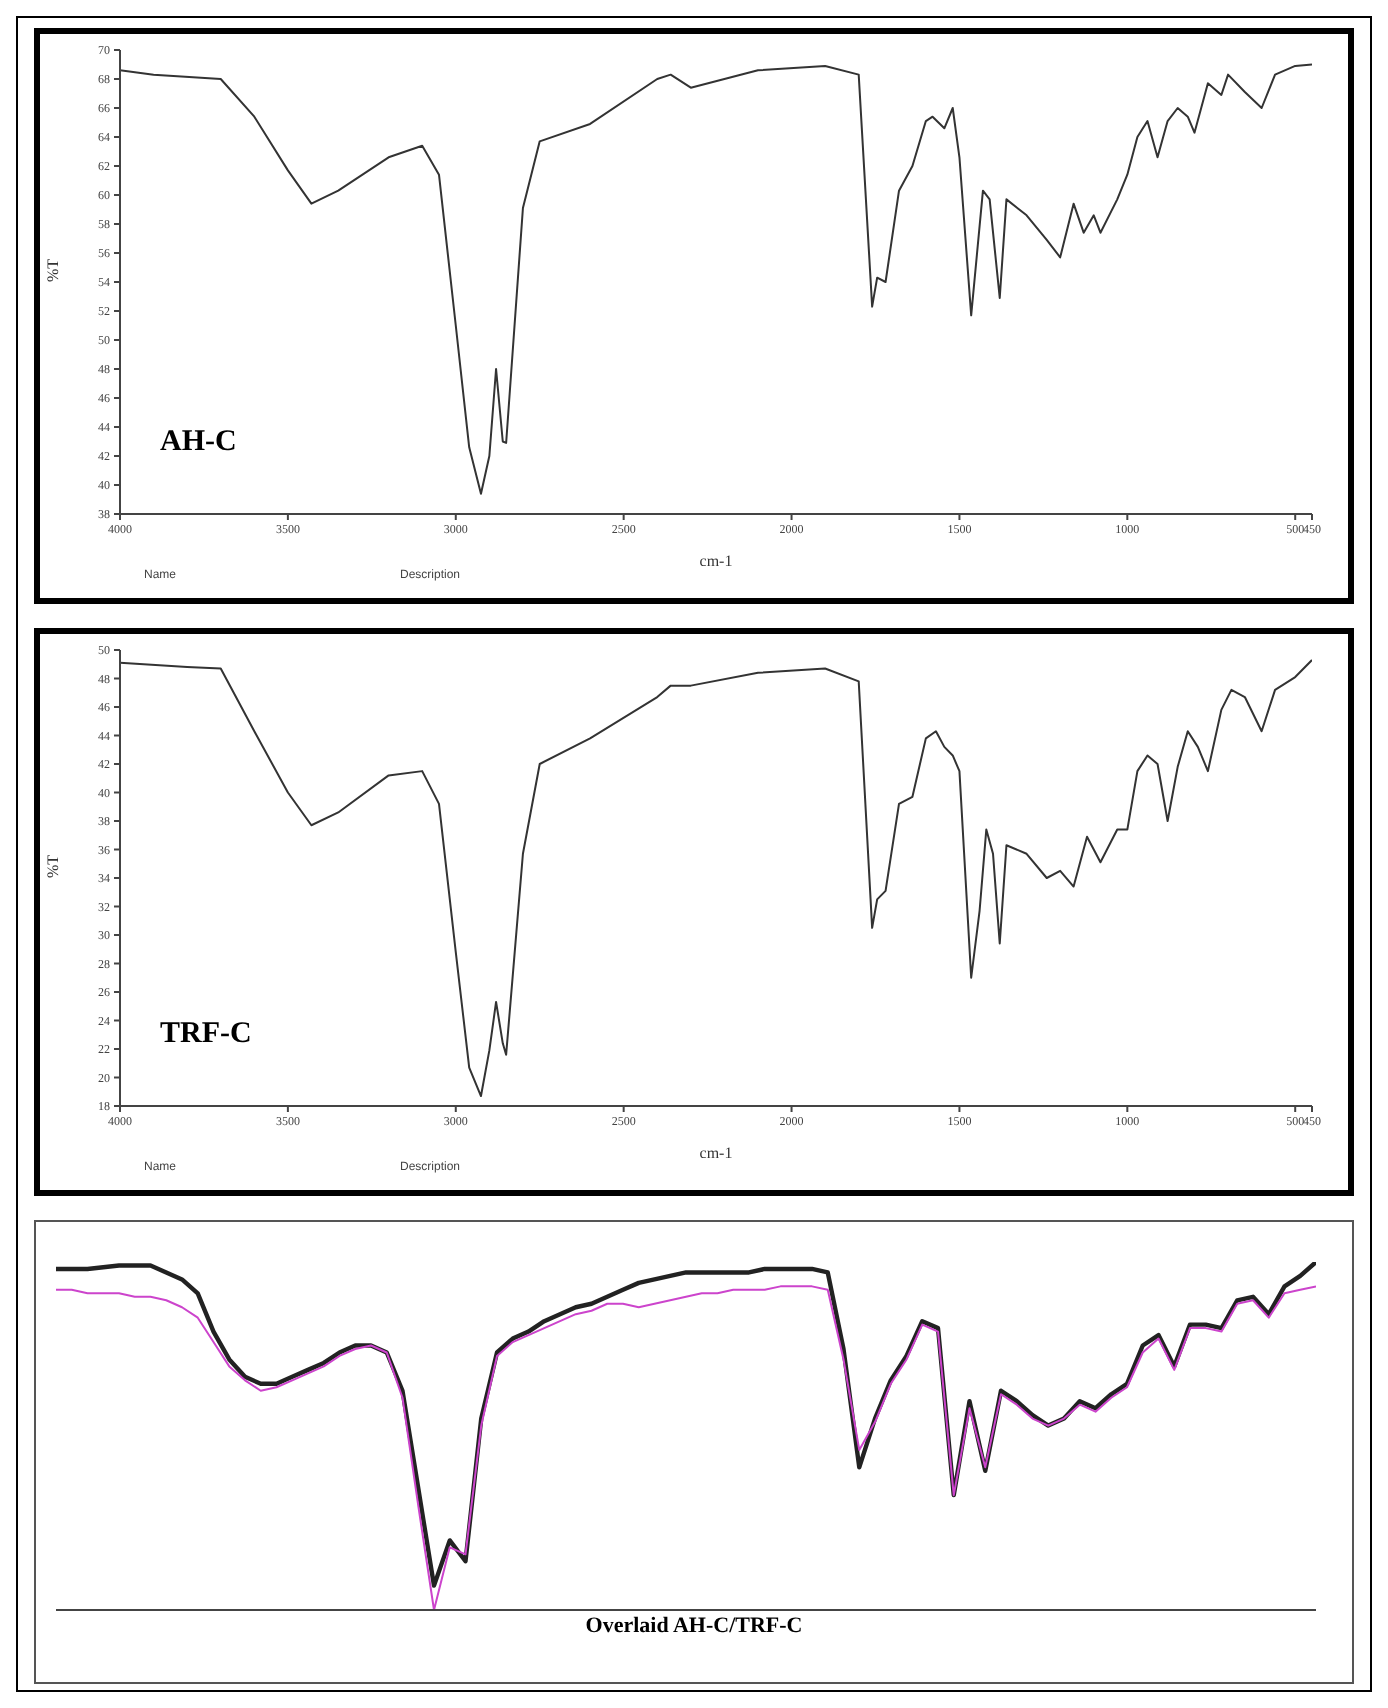  I want to click on text: Overlaid AH-C/TRF-C, so click(694, 1626).